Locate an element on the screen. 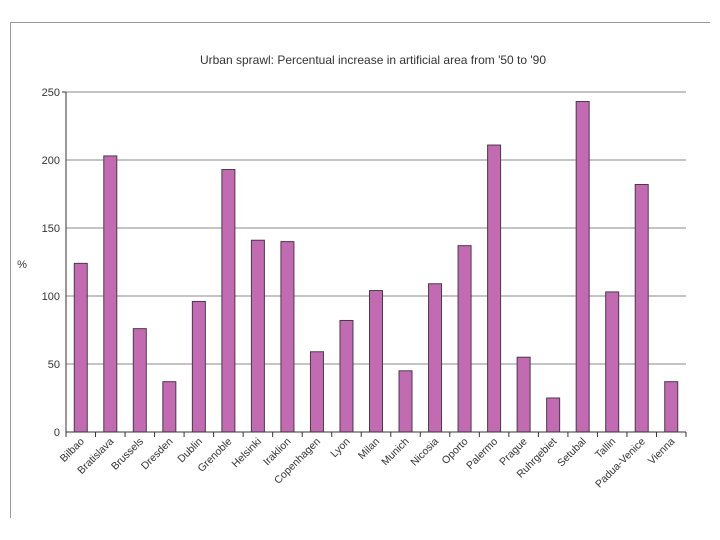  x-tick-label: Milan is located at coordinates (369, 449).